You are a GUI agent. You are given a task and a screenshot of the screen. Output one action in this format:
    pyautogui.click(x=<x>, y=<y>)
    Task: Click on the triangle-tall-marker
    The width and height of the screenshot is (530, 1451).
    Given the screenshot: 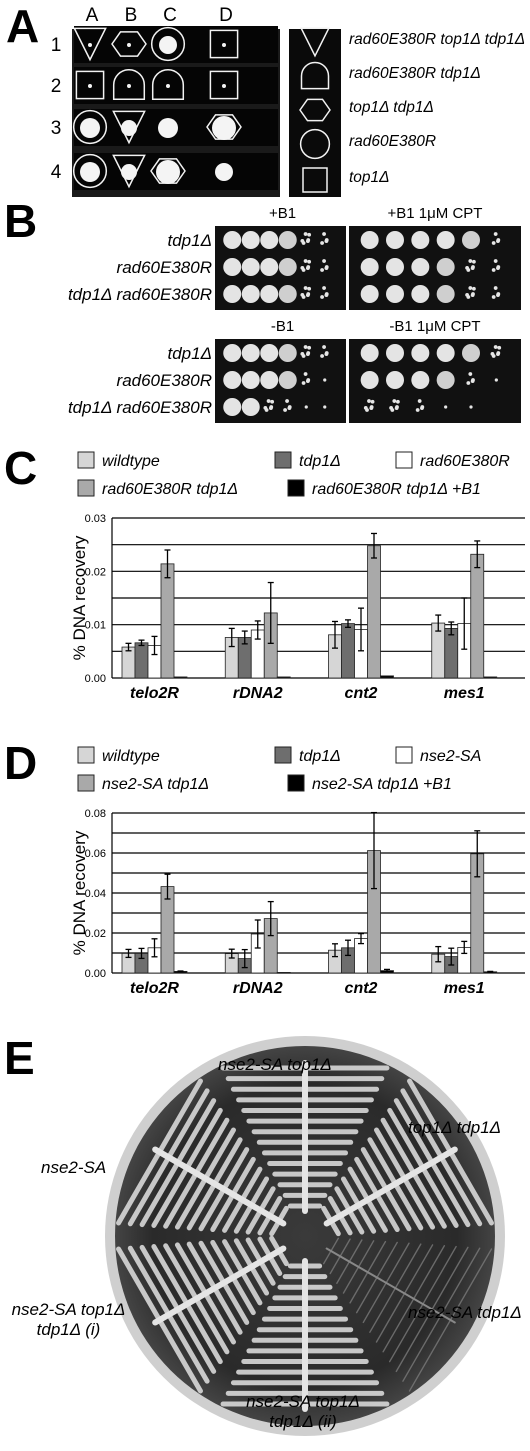 What is the action you would take?
    pyautogui.click(x=90, y=44)
    